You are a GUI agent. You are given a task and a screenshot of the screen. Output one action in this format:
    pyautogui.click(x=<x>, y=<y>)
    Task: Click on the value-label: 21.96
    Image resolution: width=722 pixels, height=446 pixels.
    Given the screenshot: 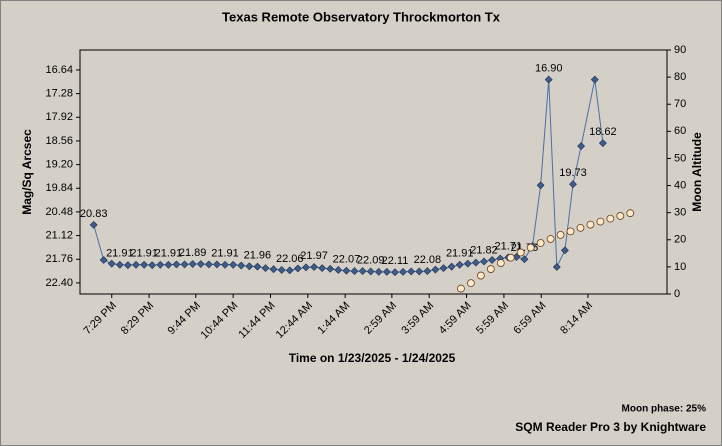 What is the action you would take?
    pyautogui.click(x=258, y=256)
    